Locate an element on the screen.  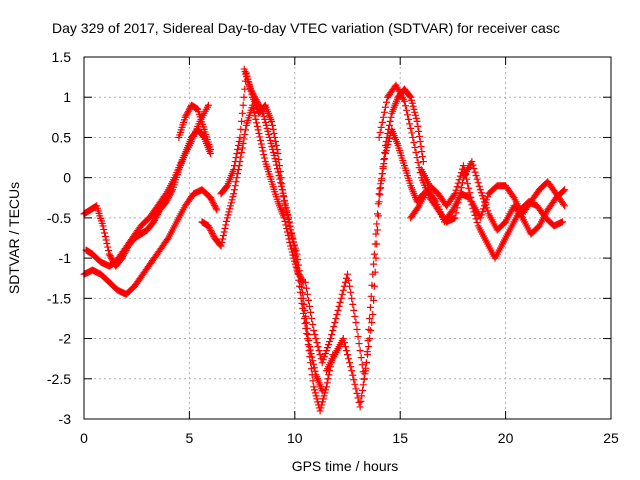
y-tick-label: -3 is located at coordinates (65, 419).